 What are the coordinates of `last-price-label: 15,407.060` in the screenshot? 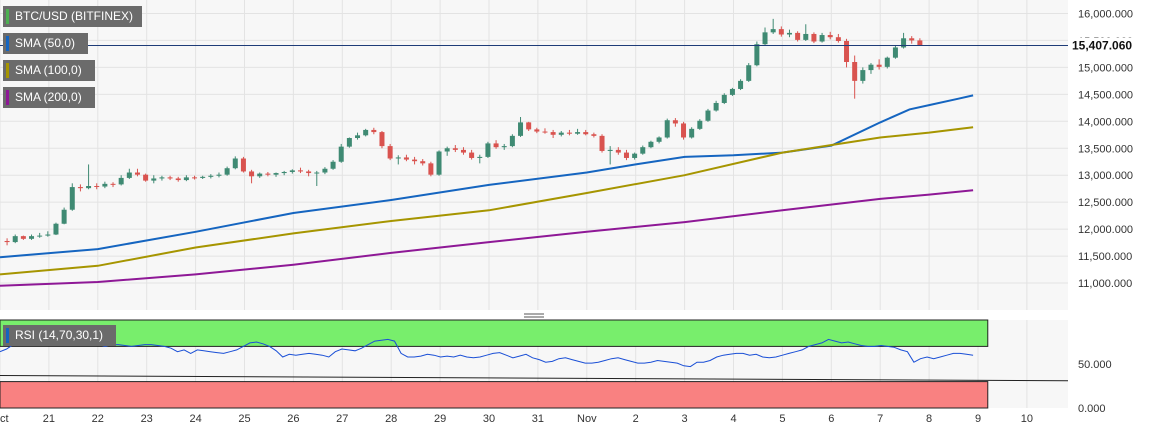 It's located at (1102, 45).